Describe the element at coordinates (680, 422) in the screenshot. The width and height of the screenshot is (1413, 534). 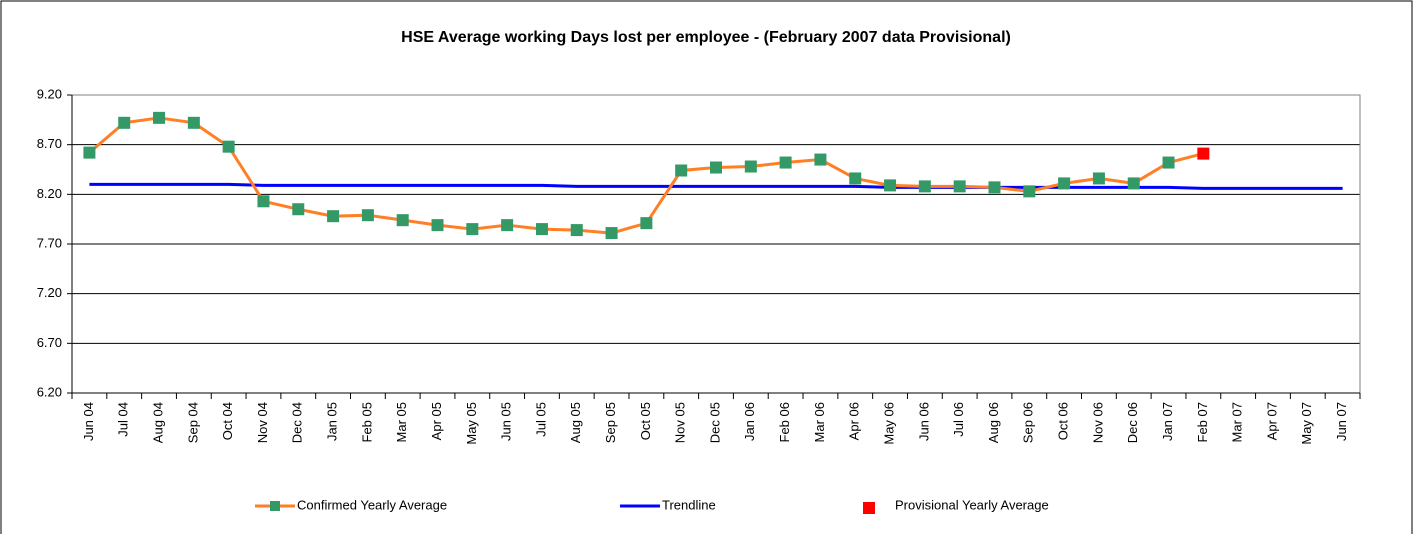
I see `x-tick-label: Nov 05` at that location.